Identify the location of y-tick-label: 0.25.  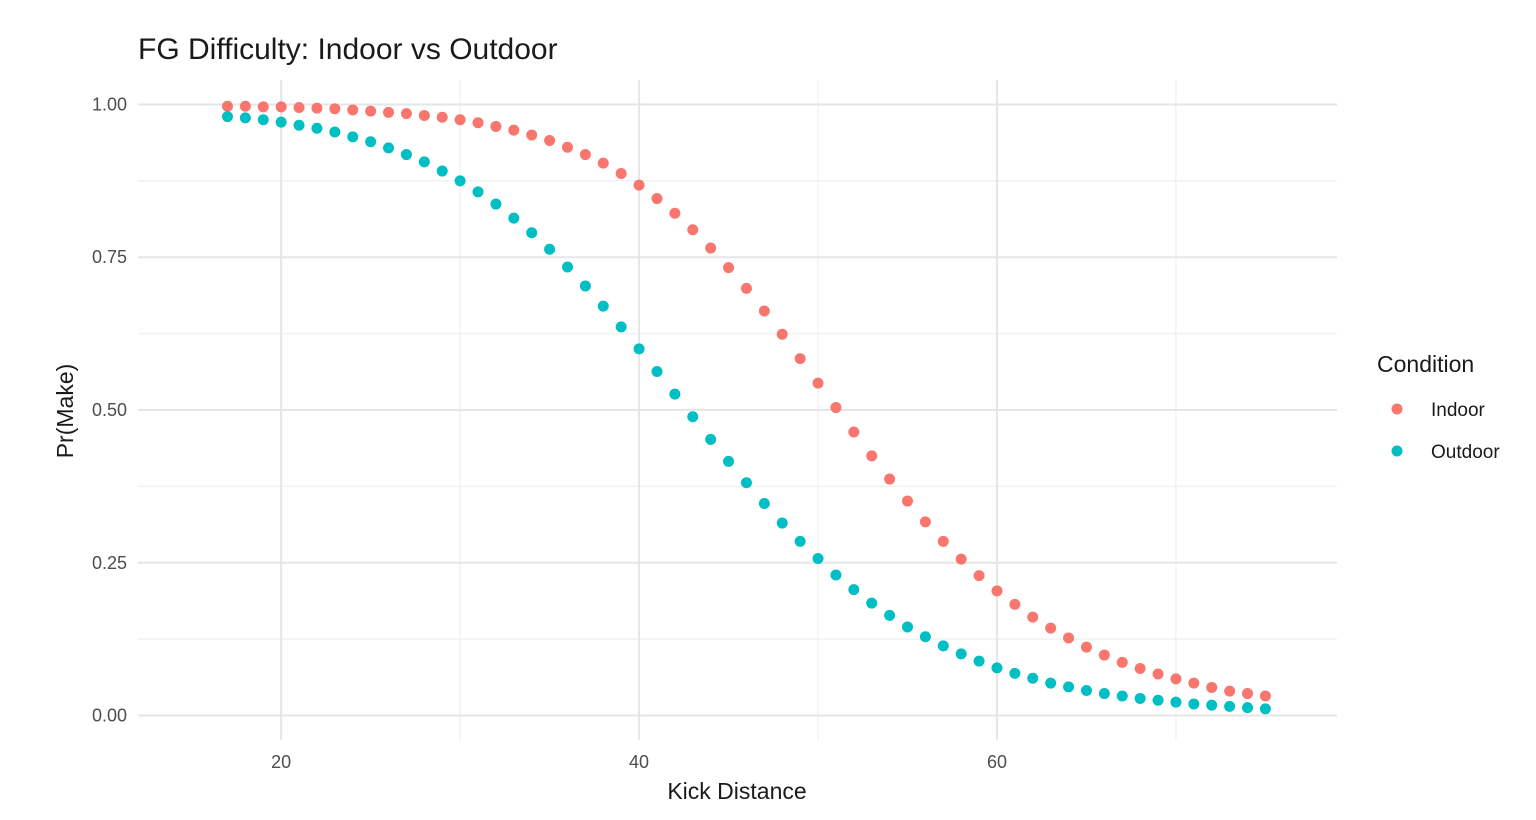
(109, 563).